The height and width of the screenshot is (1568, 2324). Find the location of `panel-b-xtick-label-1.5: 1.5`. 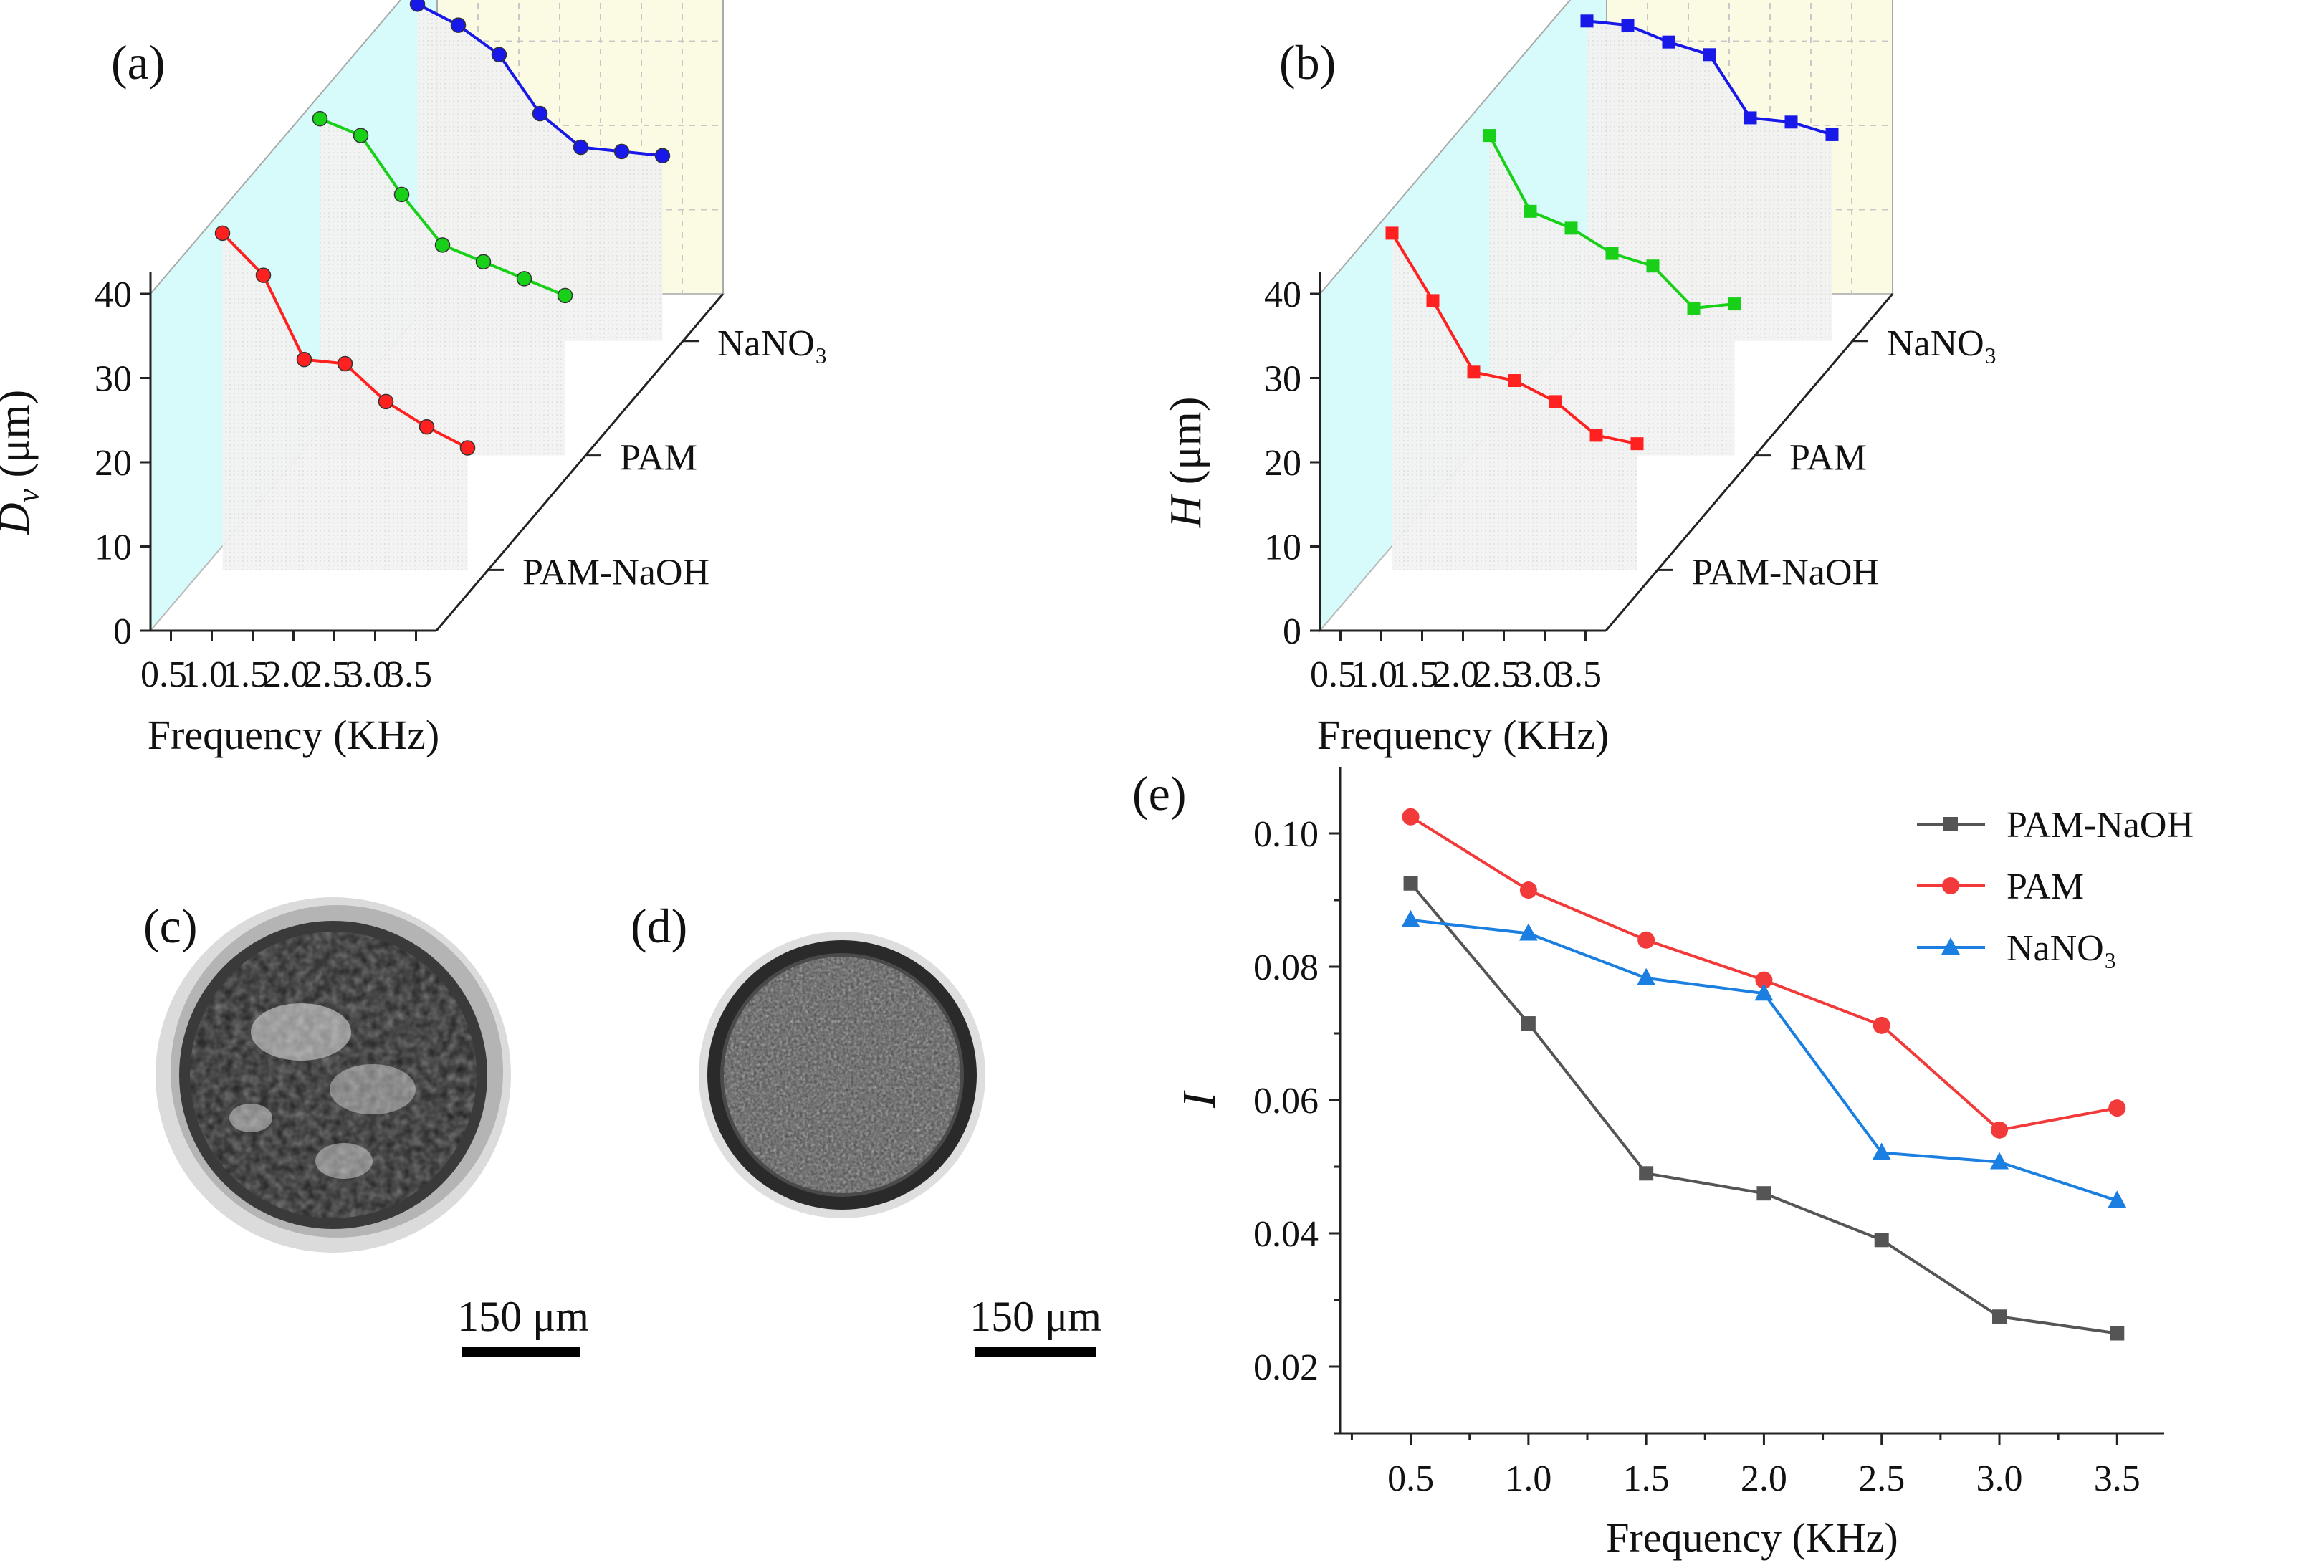

panel-b-xtick-label-1.5: 1.5 is located at coordinates (1415, 675).